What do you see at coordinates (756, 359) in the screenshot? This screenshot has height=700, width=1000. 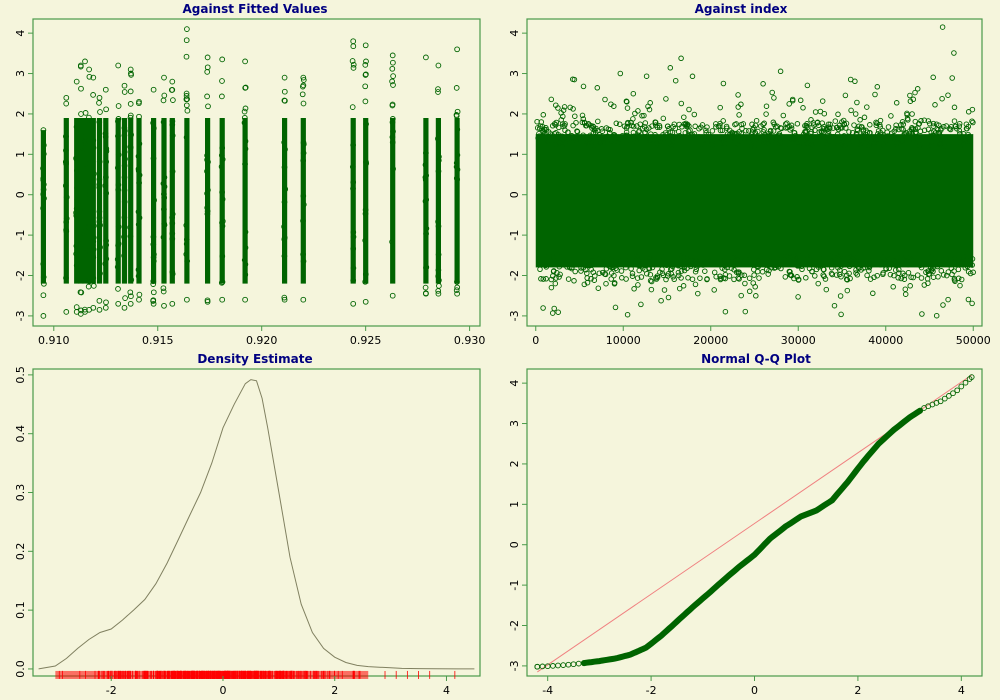 I see `qq-title: Normal Q-Q Plot` at bounding box center [756, 359].